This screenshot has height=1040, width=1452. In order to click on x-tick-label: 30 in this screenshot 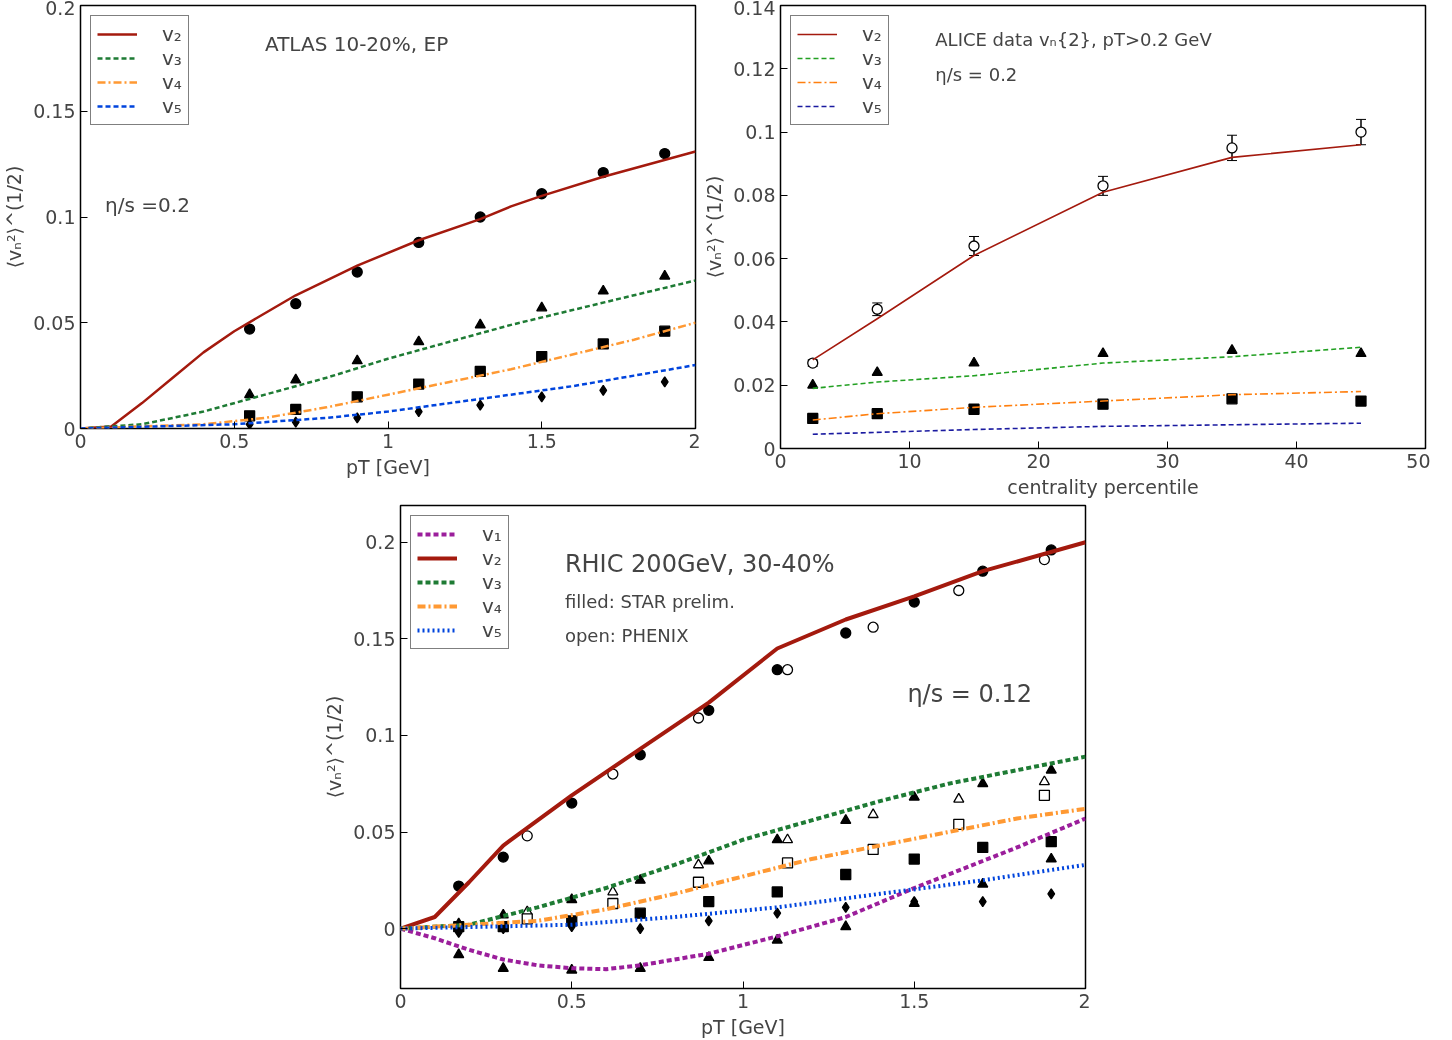, I will do `click(1167, 460)`.